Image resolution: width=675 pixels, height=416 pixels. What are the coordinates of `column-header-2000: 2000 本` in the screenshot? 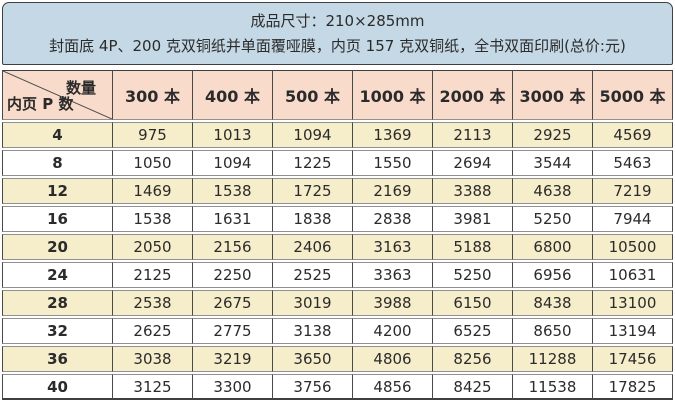 It's located at (473, 95).